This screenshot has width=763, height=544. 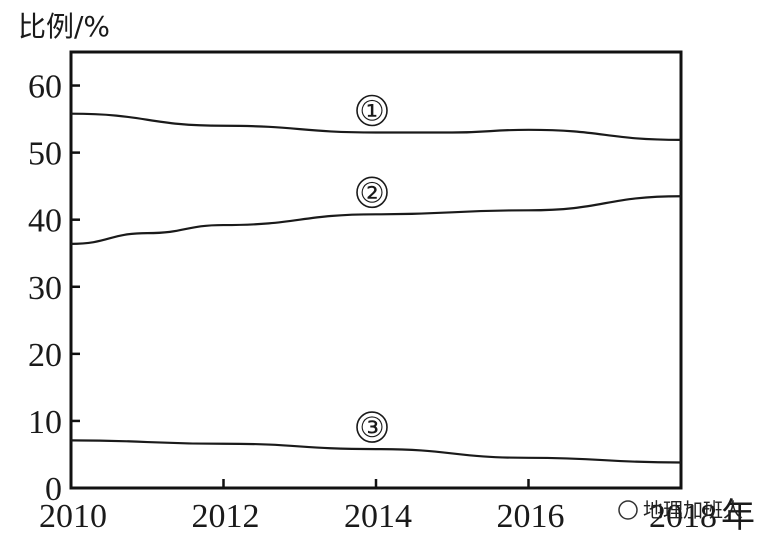 I want to click on y-tick-label: 0, so click(x=53, y=489).